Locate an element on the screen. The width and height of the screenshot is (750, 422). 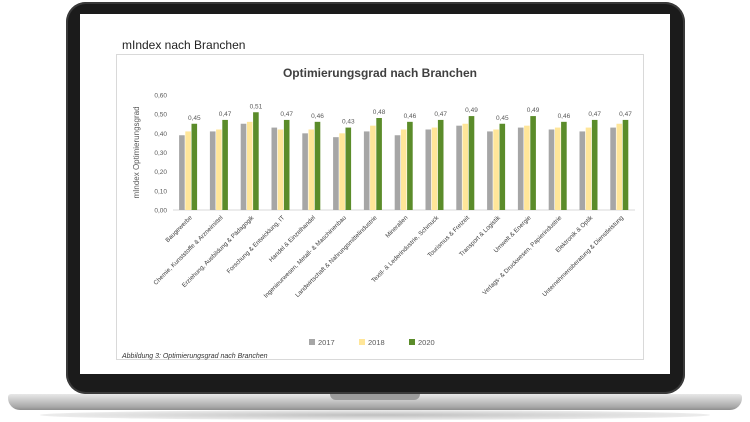
legend-swatch-2017 is located at coordinates (312, 342).